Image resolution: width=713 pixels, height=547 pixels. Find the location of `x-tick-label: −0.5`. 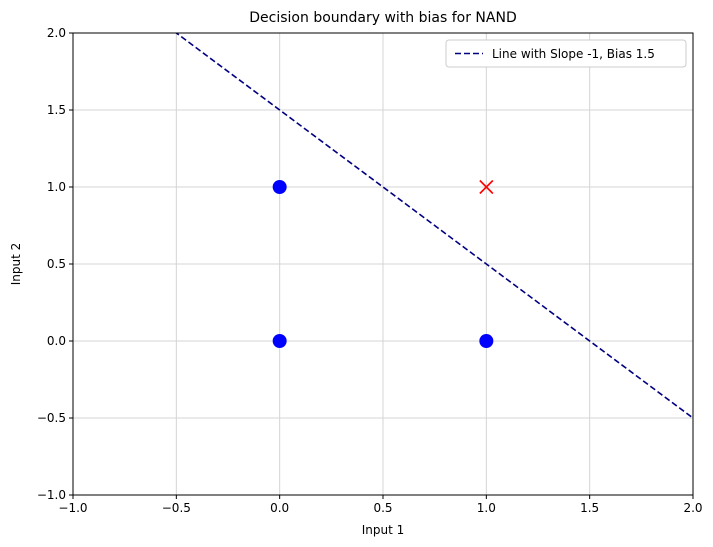

x-tick-label: −0.5 is located at coordinates (176, 508).